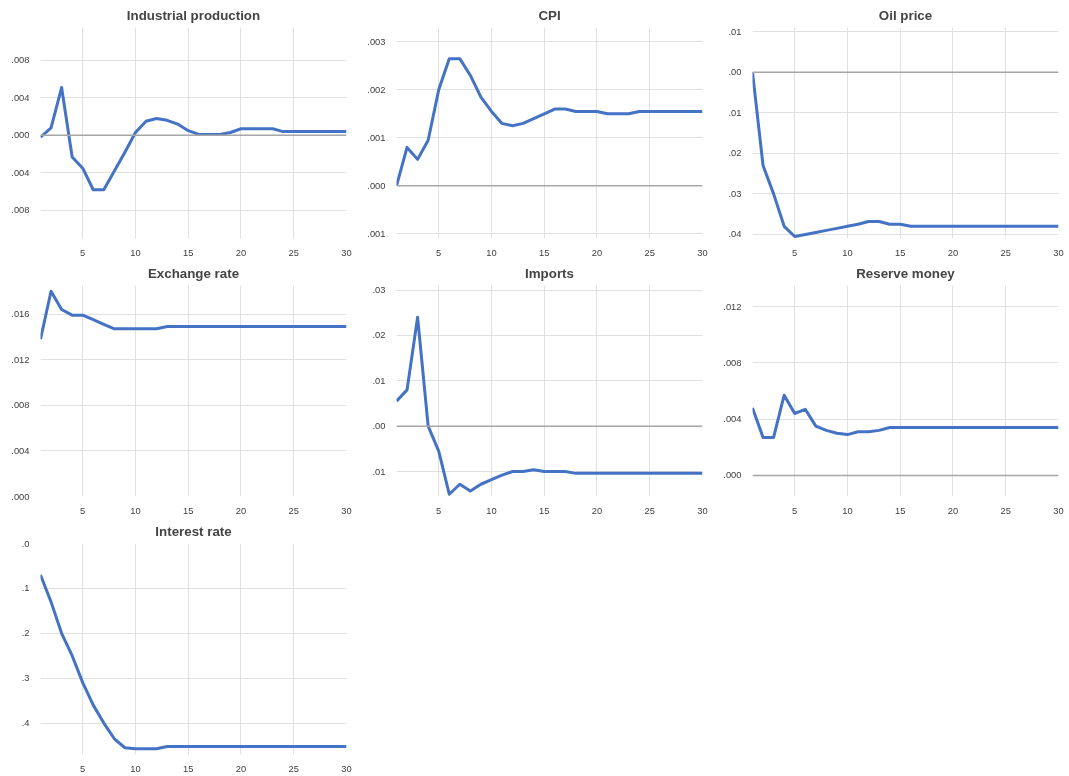  Describe the element at coordinates (193, 273) in the screenshot. I see `chart-title: Exchange rate` at that location.